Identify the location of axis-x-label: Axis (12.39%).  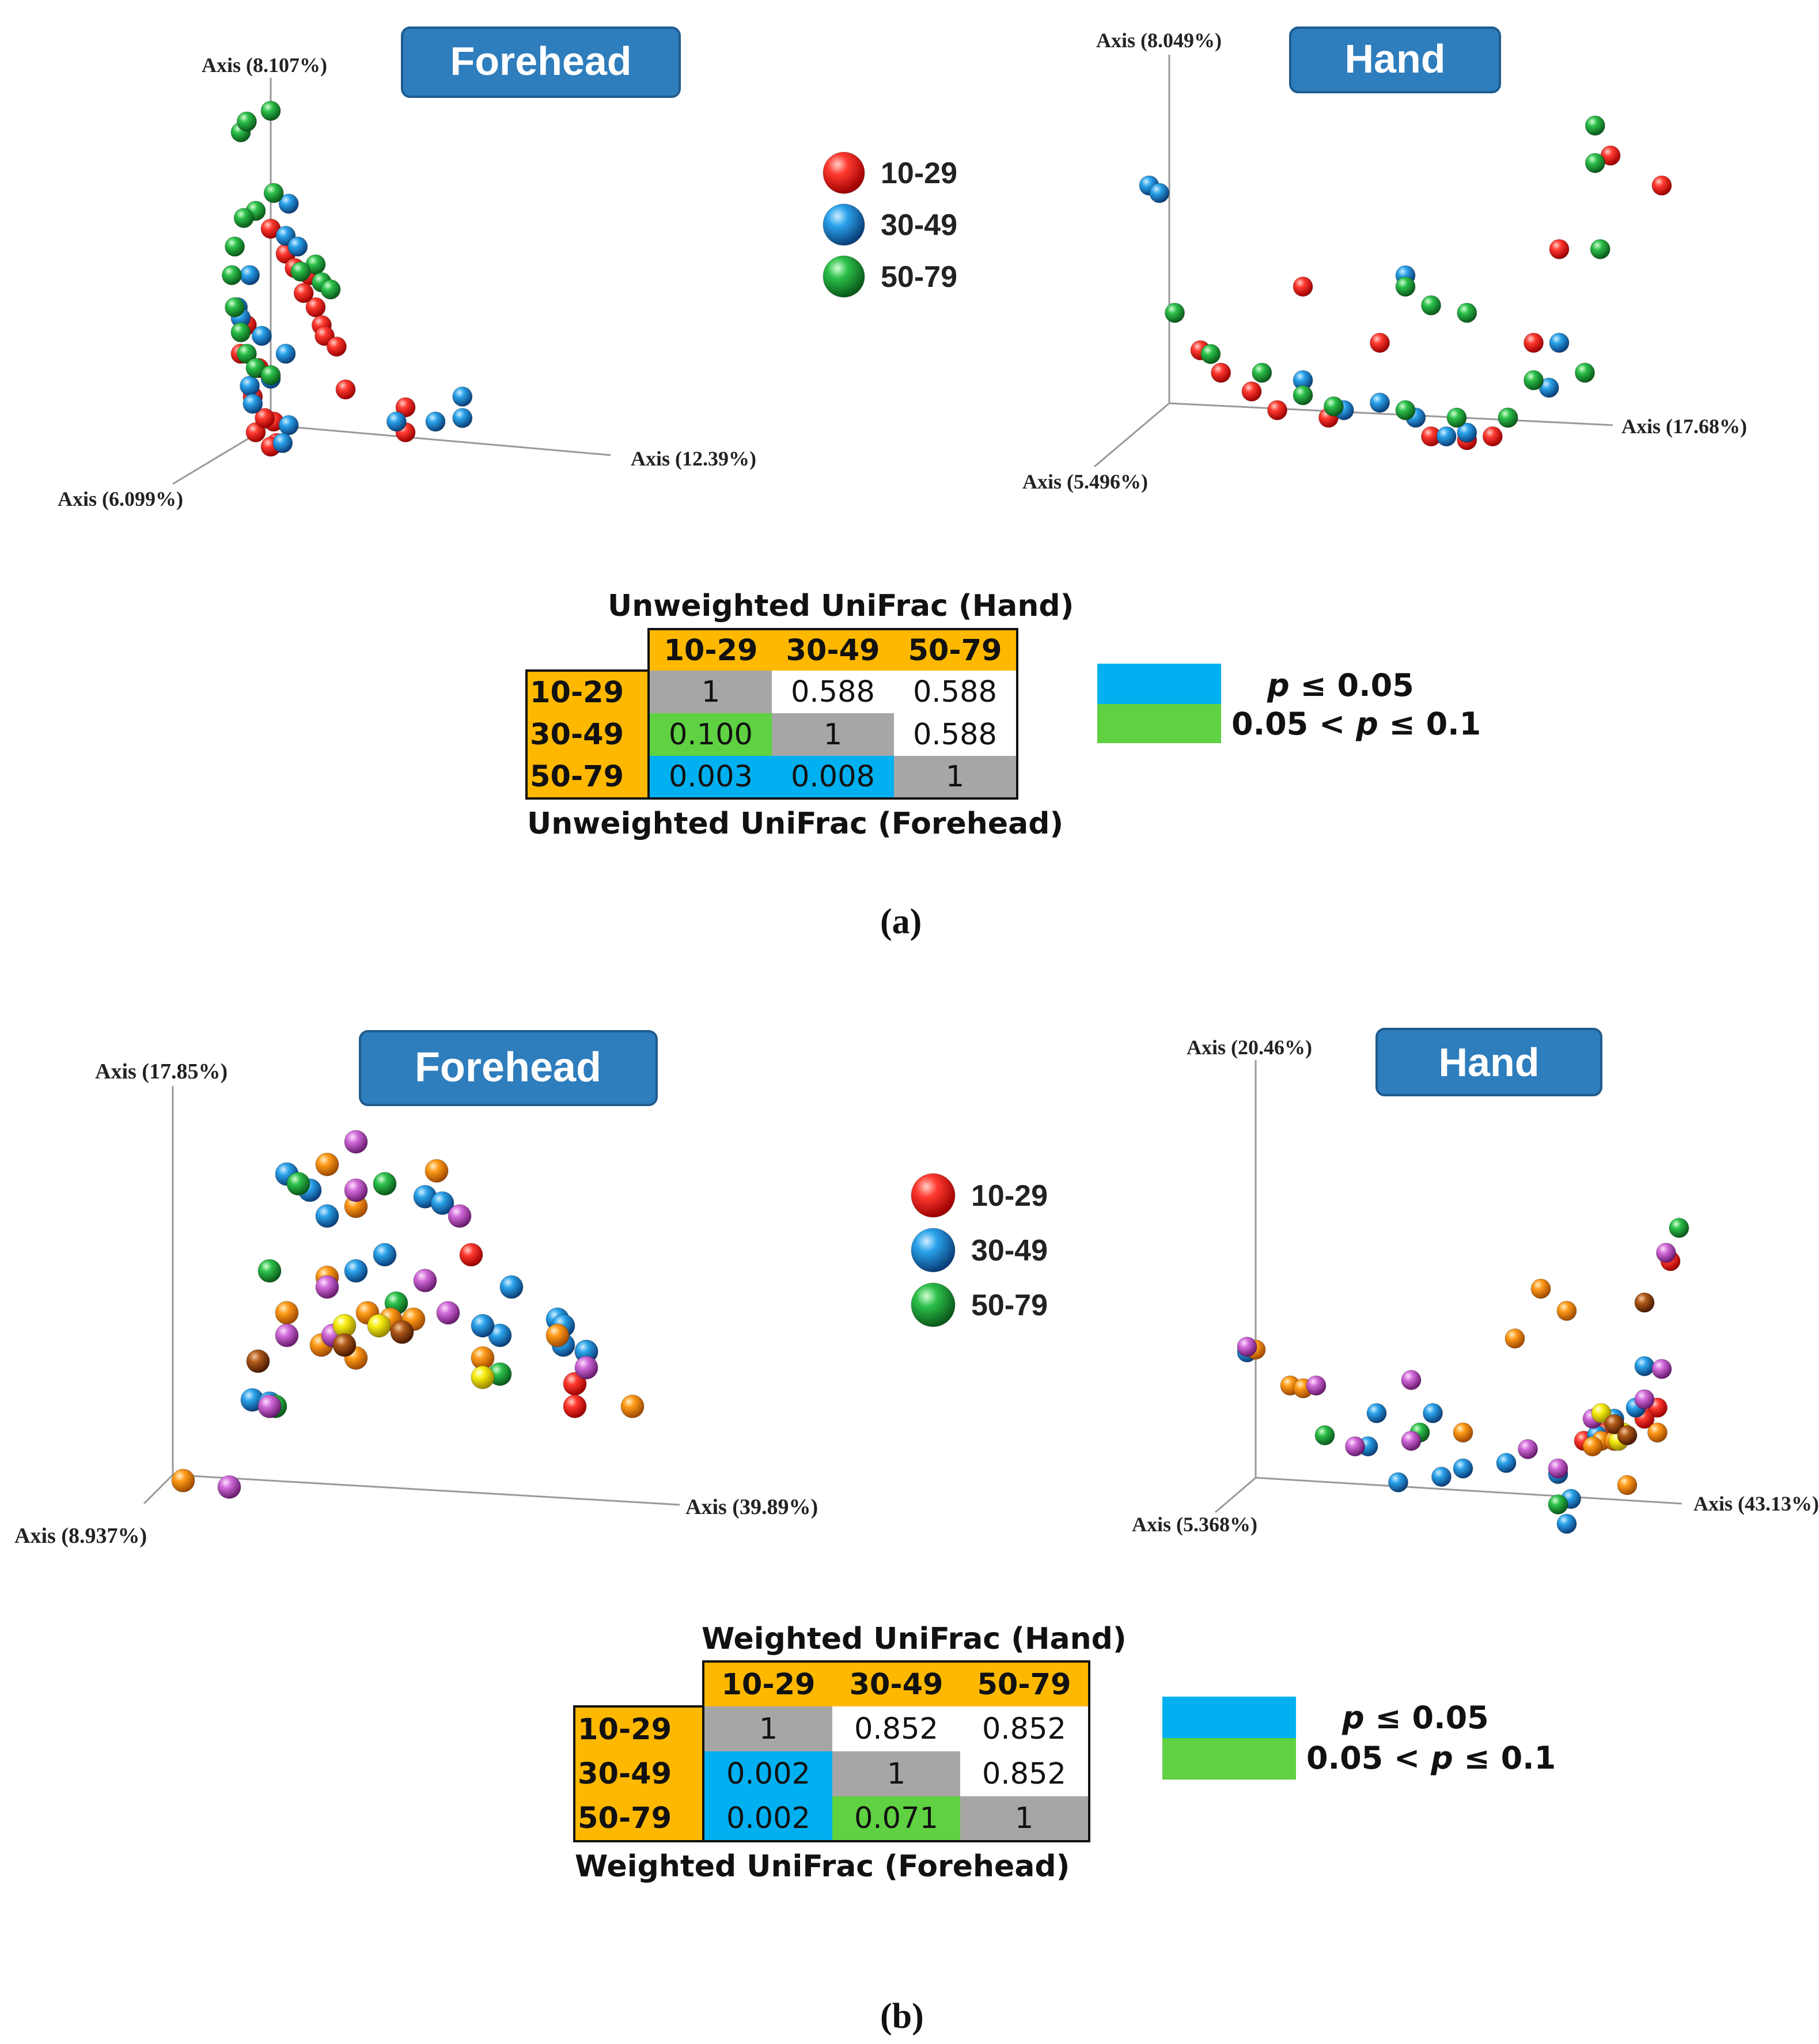
(693, 458).